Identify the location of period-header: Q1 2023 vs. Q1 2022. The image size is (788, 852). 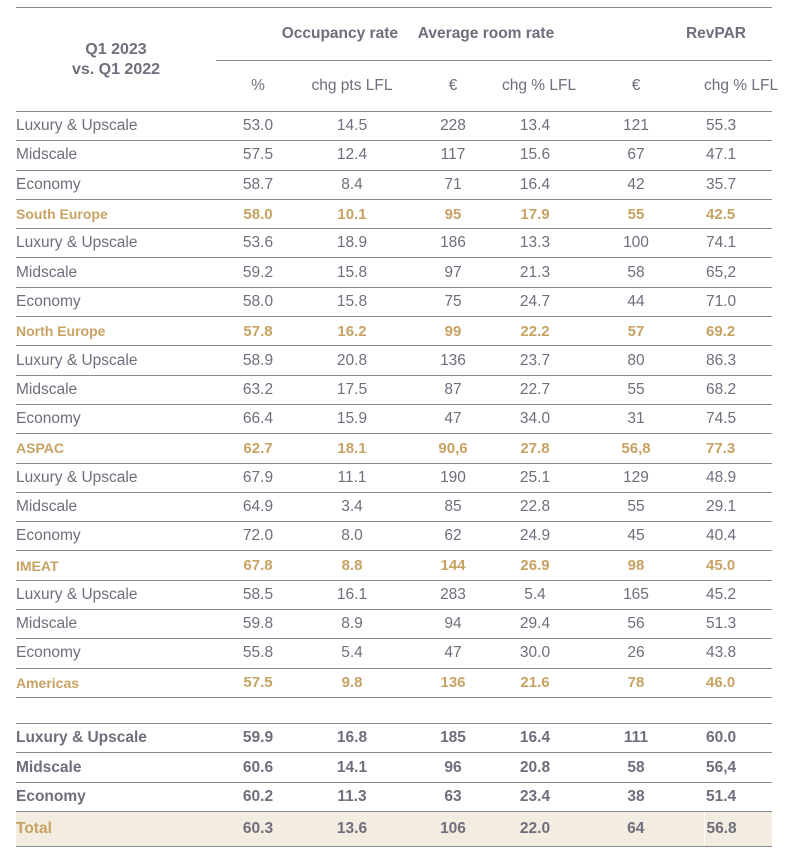
(116, 59).